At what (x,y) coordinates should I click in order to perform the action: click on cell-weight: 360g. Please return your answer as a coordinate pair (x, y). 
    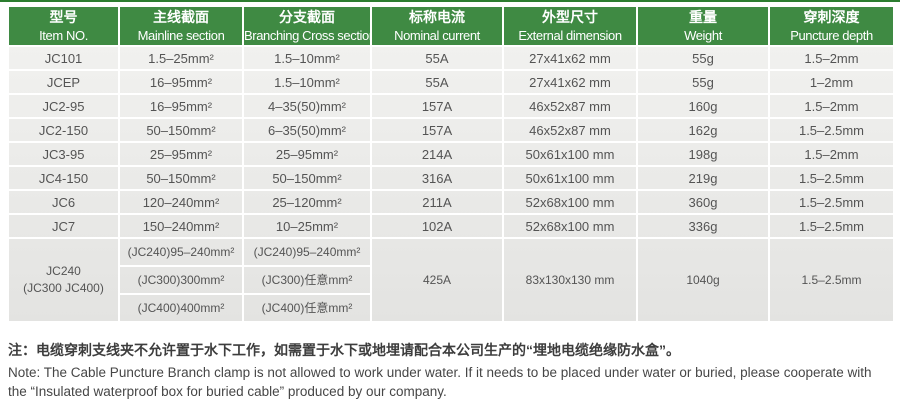
    Looking at the image, I should click on (703, 202).